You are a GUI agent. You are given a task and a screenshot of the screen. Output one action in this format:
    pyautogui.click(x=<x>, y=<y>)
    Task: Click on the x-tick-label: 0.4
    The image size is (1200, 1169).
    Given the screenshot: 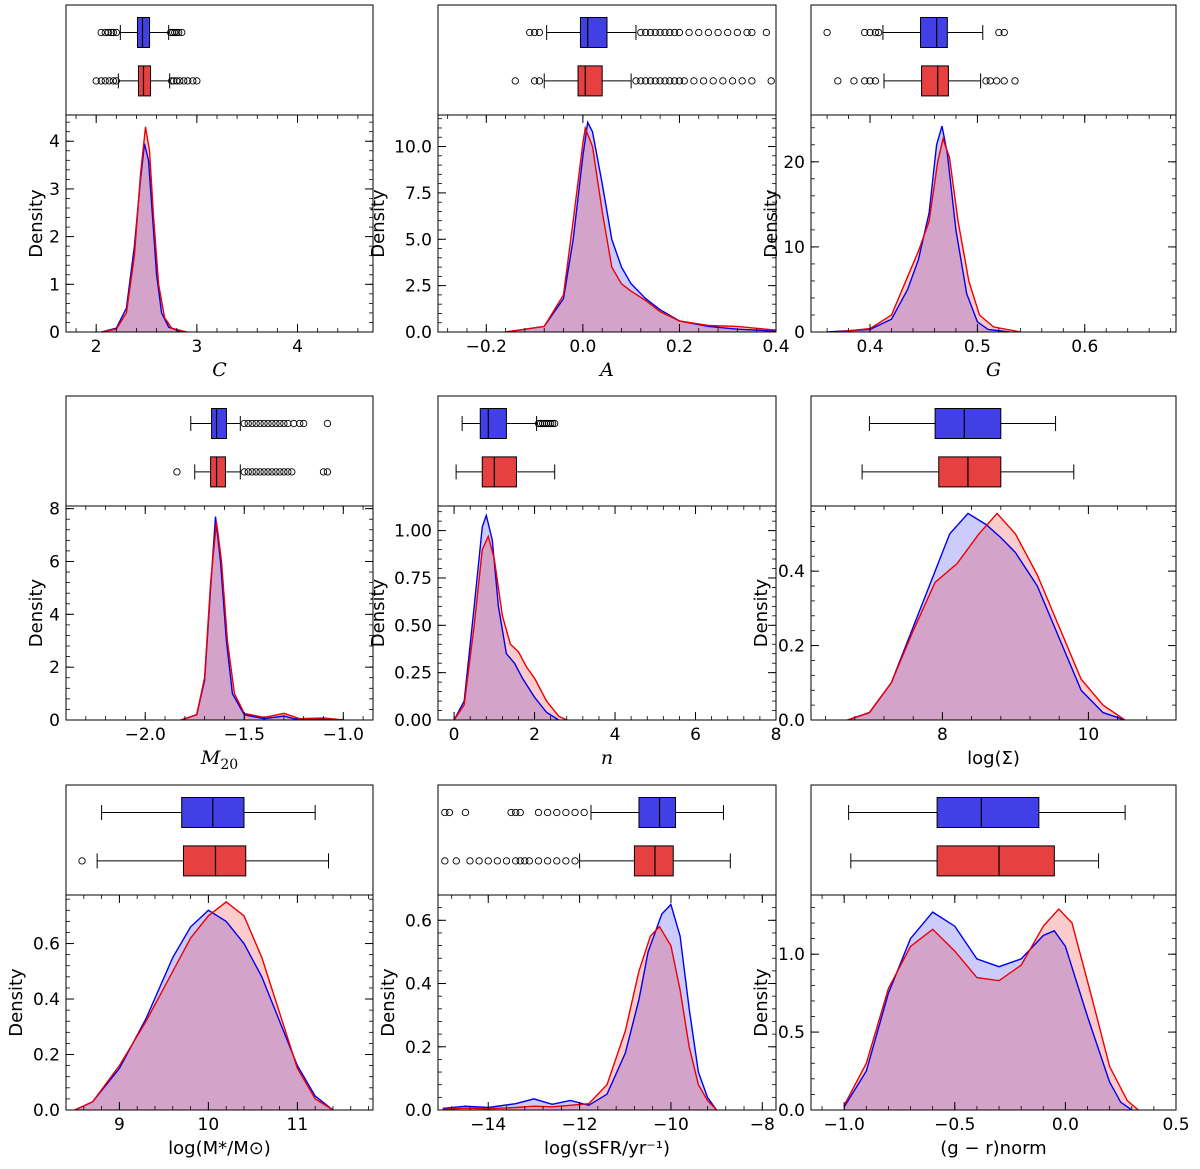 What is the action you would take?
    pyautogui.click(x=870, y=347)
    